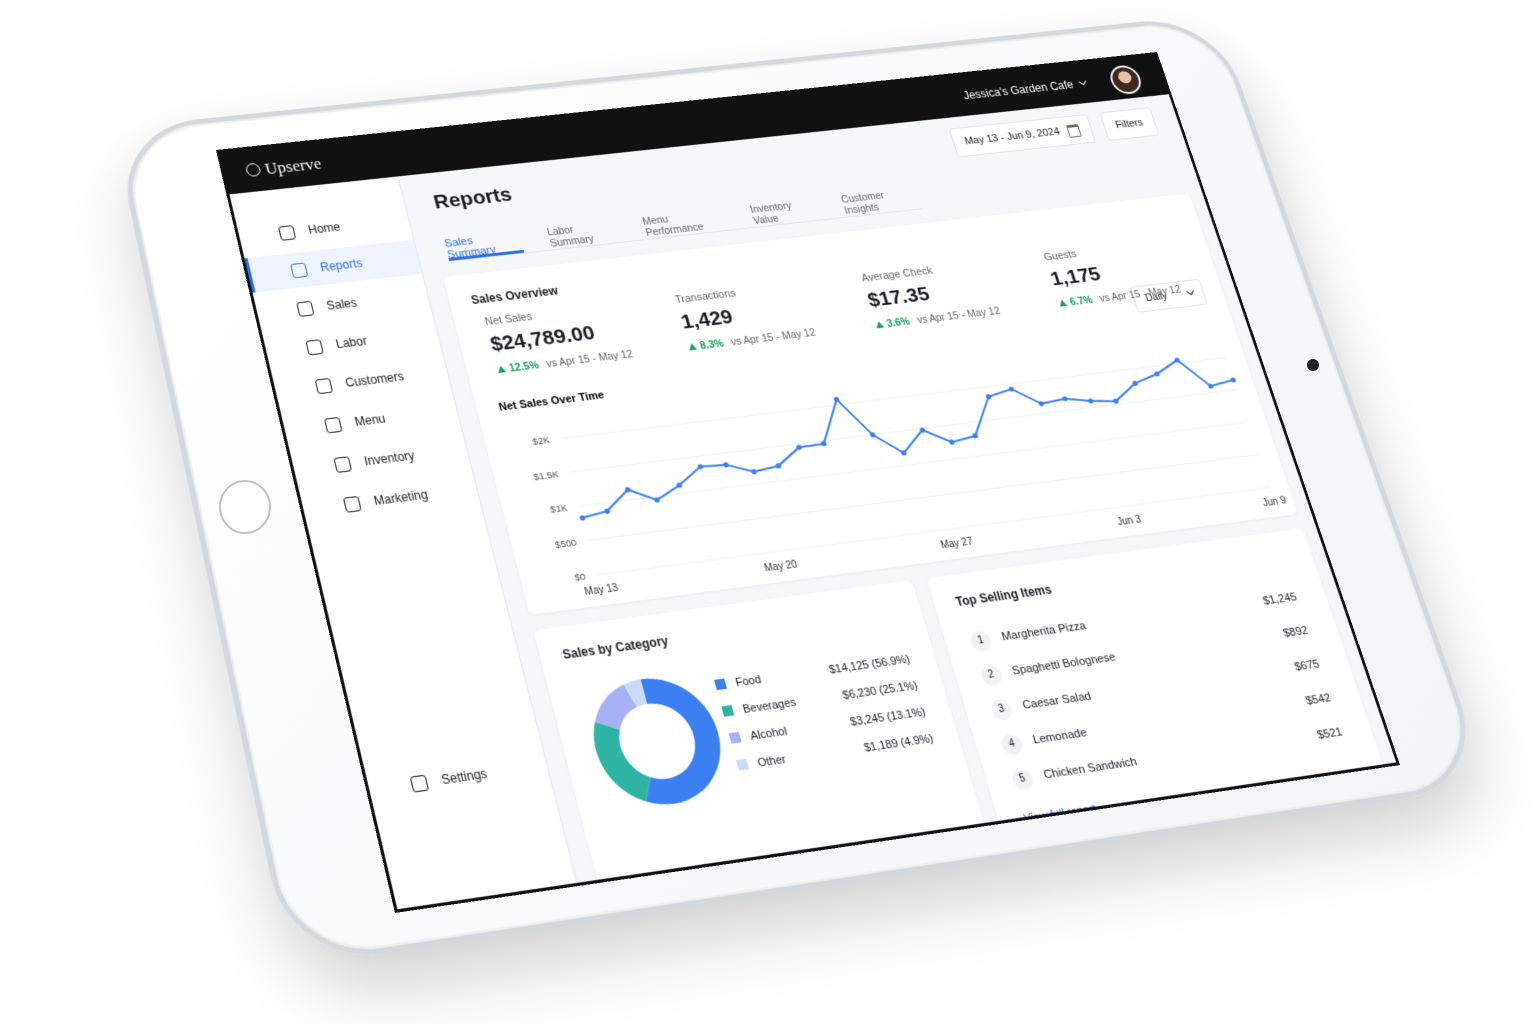 The width and height of the screenshot is (1535, 1024). I want to click on tab: Inventory Value, so click(770, 213).